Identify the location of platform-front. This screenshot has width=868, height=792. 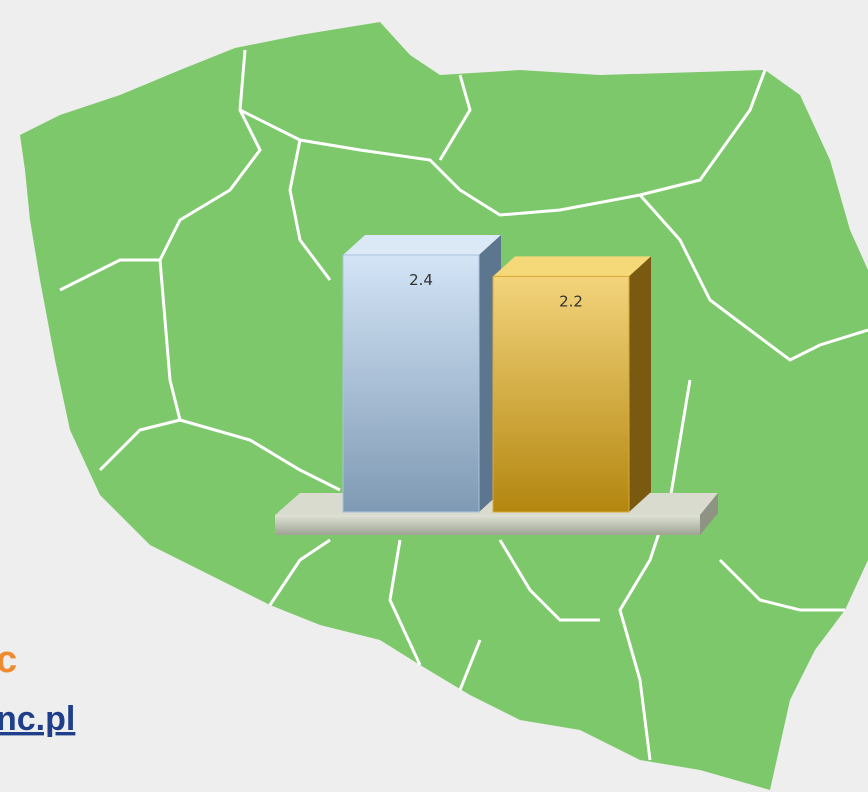
(487, 525).